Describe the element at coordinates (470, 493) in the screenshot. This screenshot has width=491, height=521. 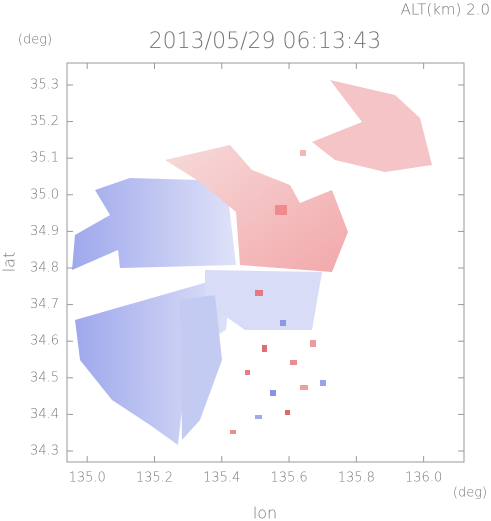
I see `x-unit: (deg)` at that location.